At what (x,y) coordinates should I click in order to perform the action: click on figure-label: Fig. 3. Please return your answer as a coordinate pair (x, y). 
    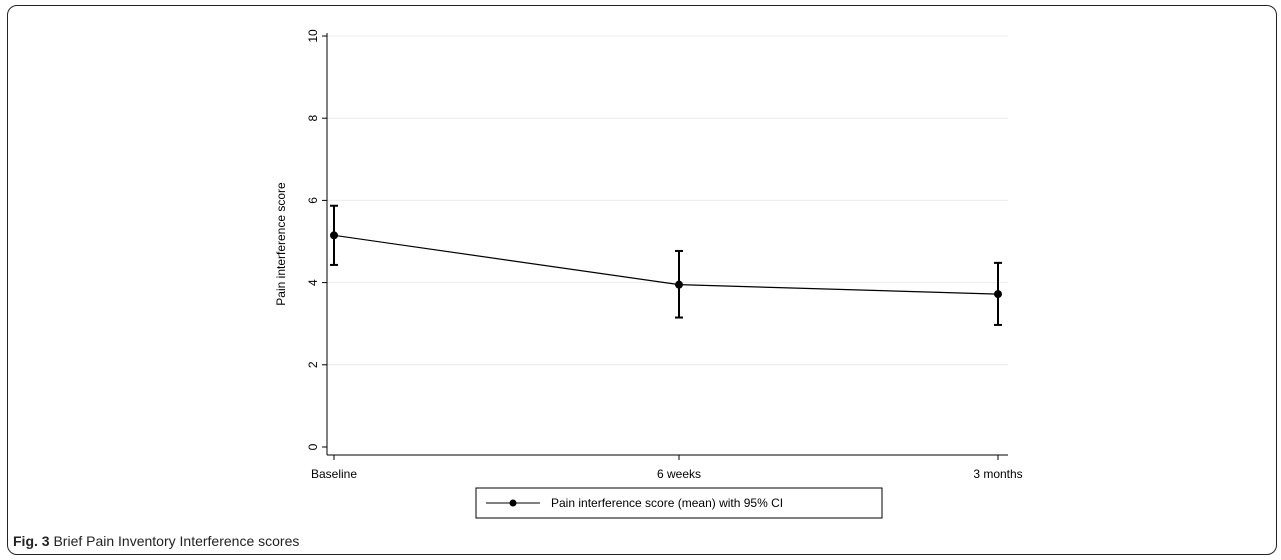
    Looking at the image, I should click on (31, 541).